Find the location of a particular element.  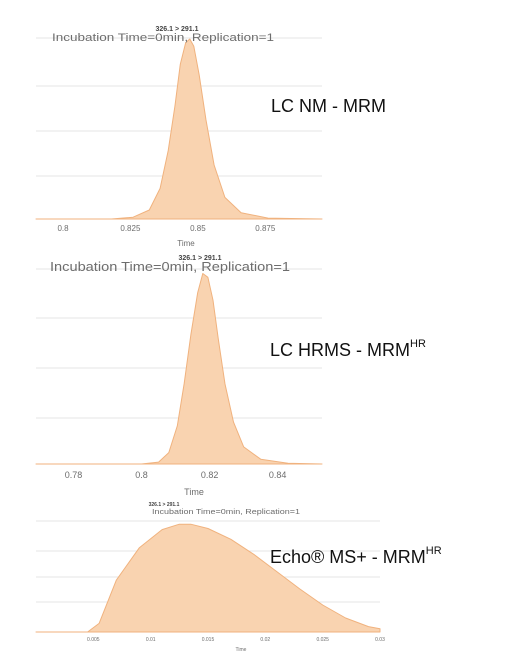

method-label-lc-nm: LC NM - MRM is located at coordinates (328, 106).